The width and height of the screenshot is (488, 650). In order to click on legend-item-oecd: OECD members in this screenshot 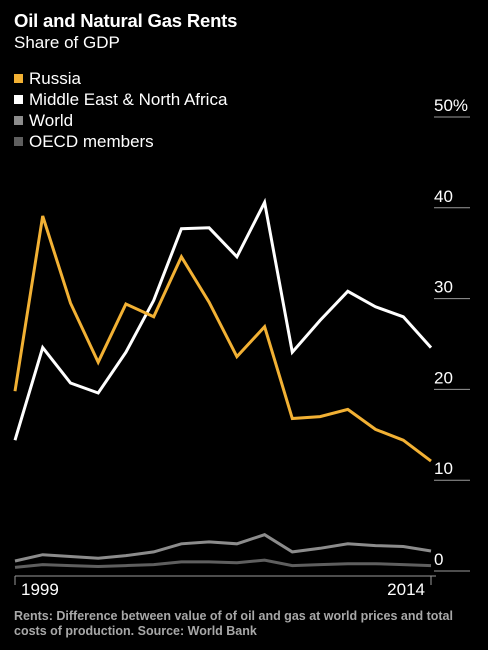, I will do `click(120, 141)`.